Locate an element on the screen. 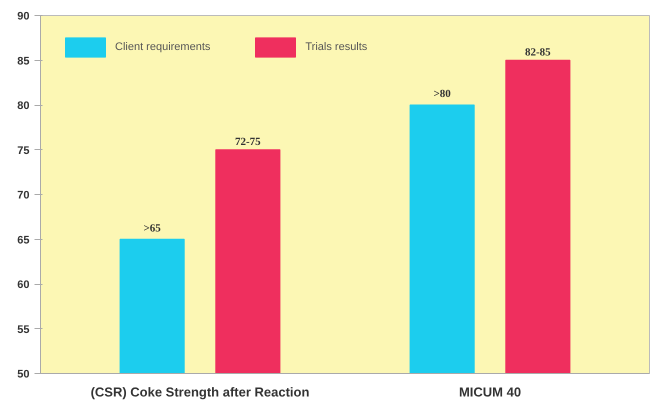 The width and height of the screenshot is (659, 402). data-label: >65 is located at coordinates (153, 228).